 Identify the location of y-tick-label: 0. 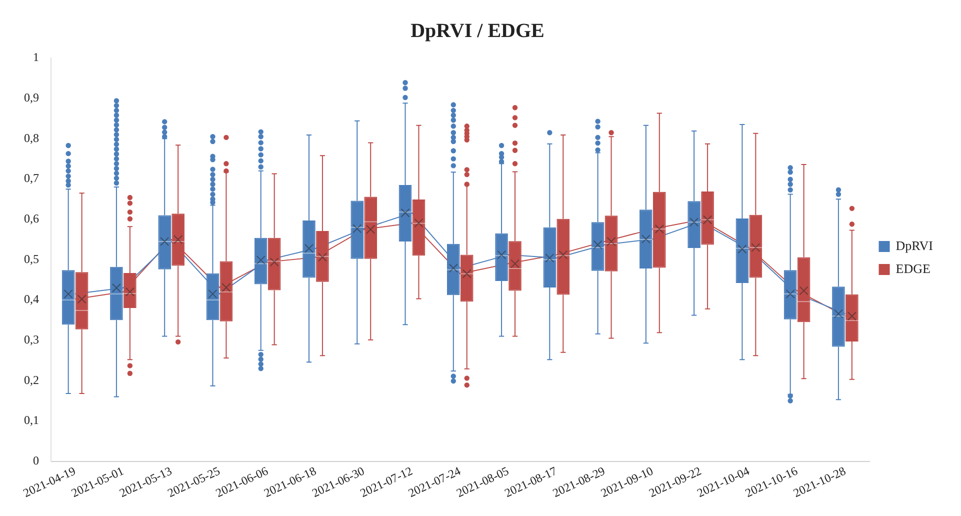
(36, 460).